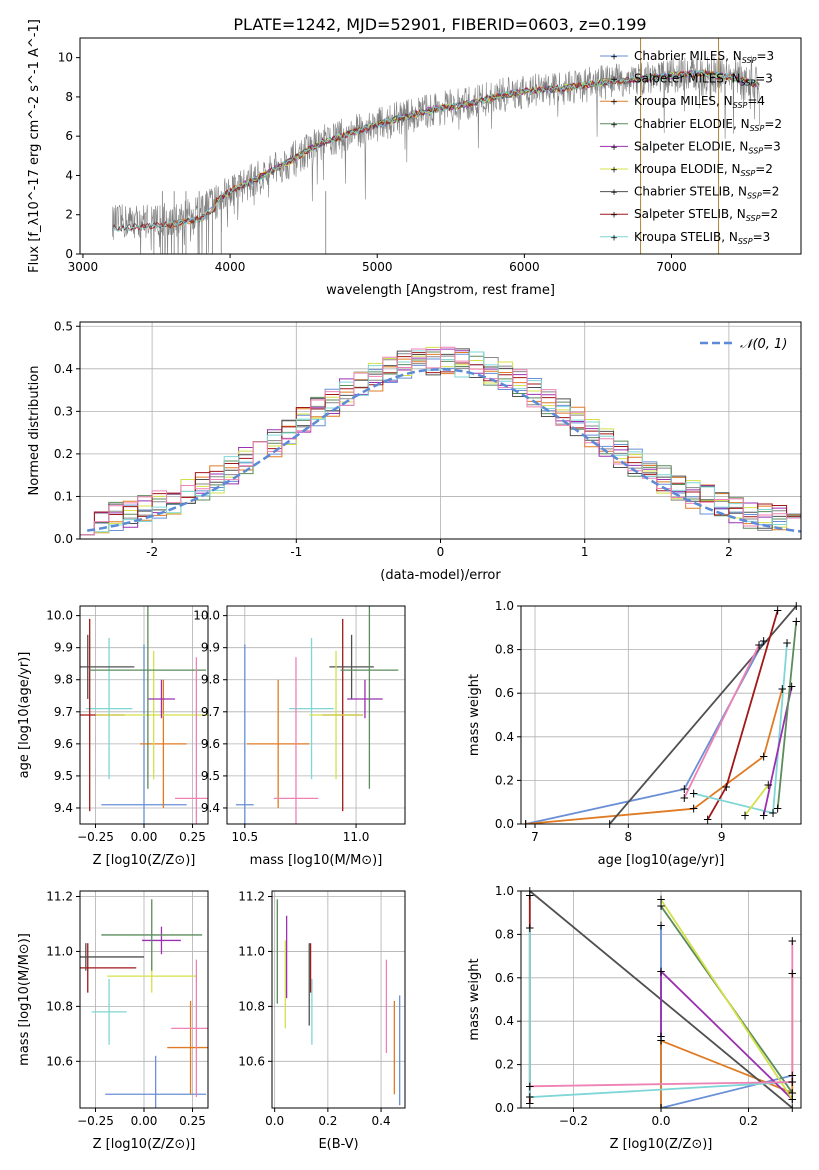 The width and height of the screenshot is (819, 1170). Describe the element at coordinates (356, 837) in the screenshot. I see `x-tick-label: 11.0` at that location.